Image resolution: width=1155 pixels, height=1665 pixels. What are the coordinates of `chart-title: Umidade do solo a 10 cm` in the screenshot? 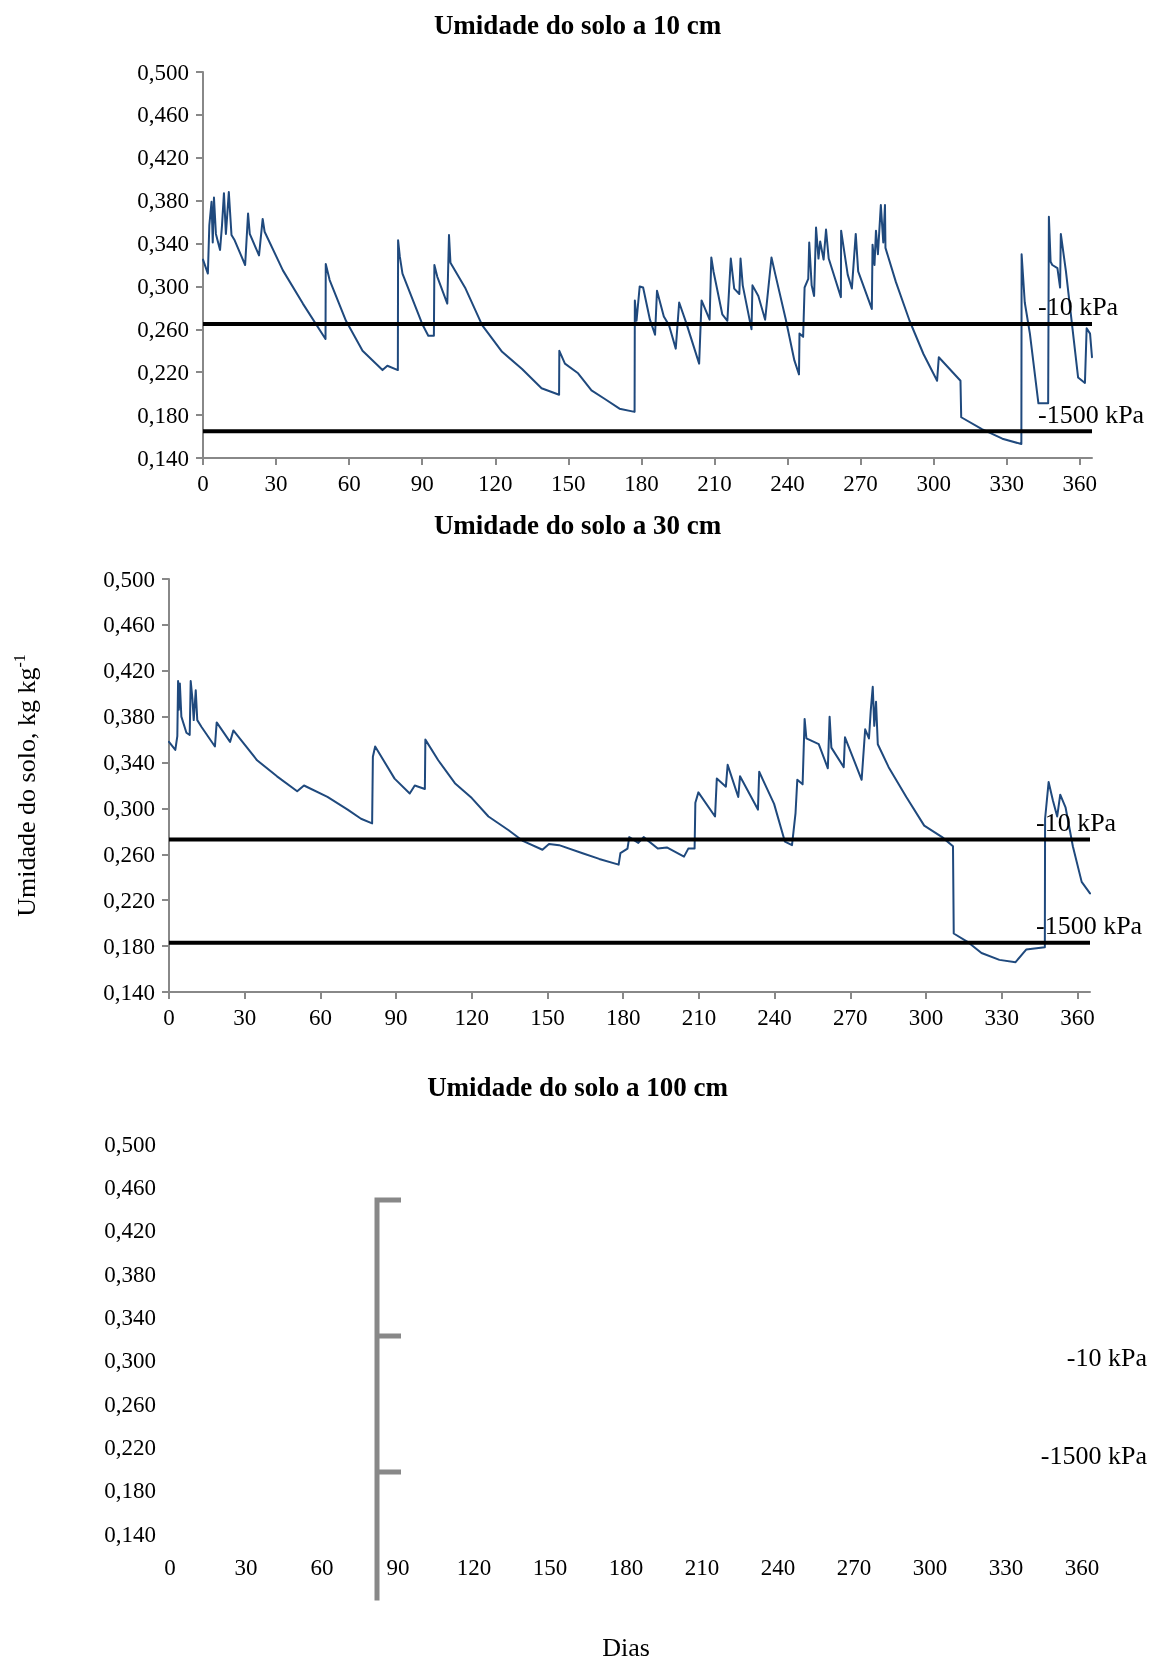 It's located at (577, 24).